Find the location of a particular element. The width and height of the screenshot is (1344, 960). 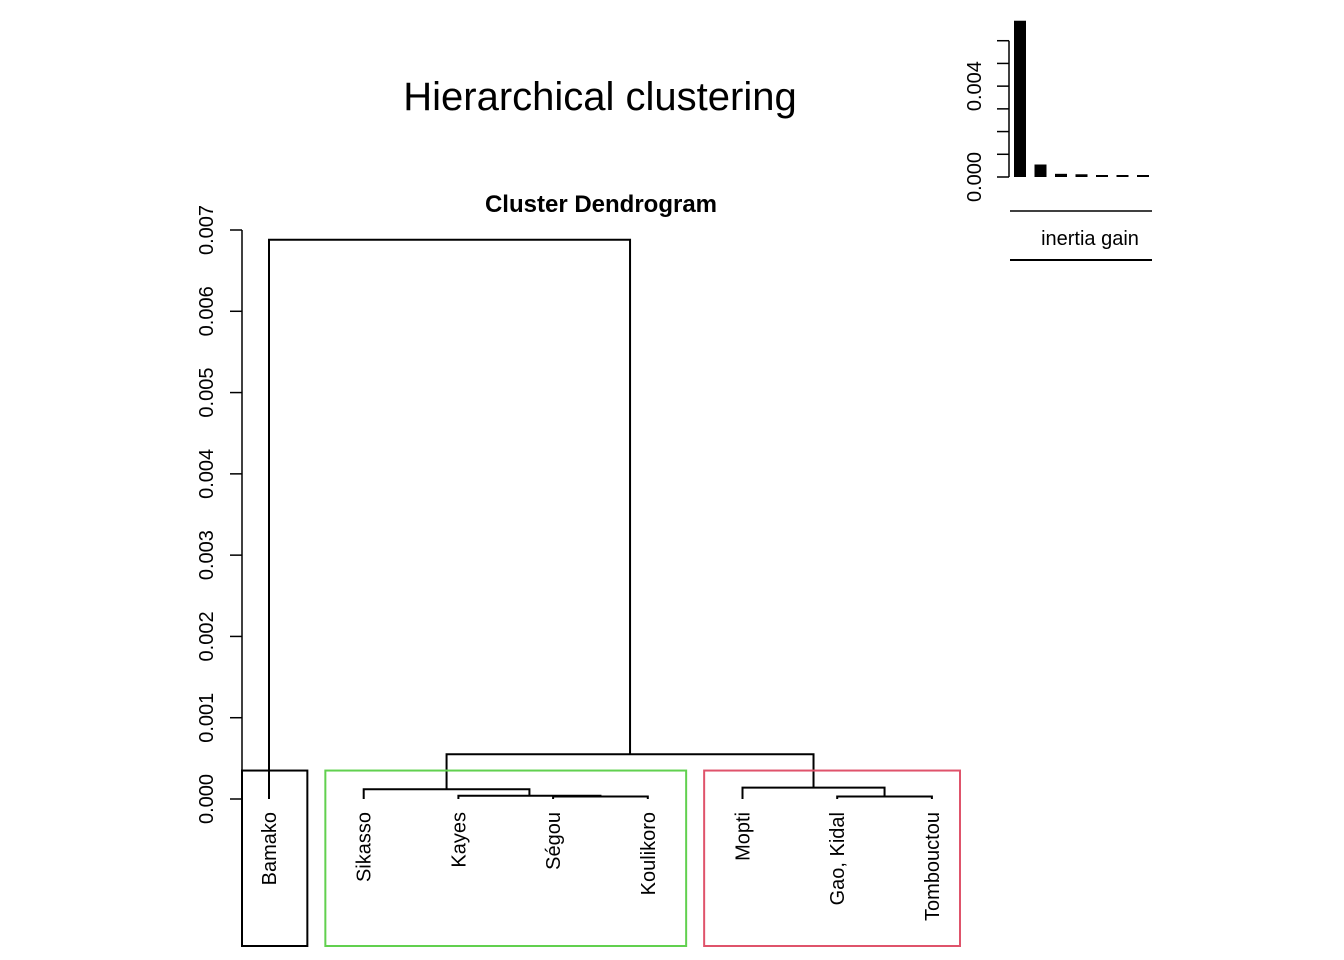

dendrogram-y-tick-label: 0.000 is located at coordinates (207, 799).